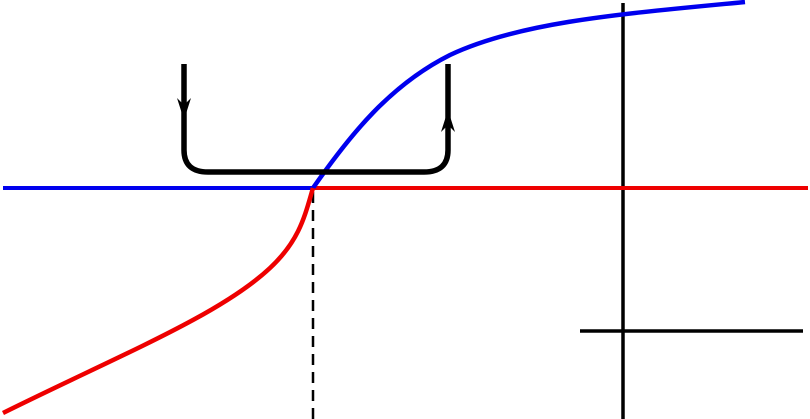 The height and width of the screenshot is (419, 810). I want to click on cycle-path, so click(316, 119).